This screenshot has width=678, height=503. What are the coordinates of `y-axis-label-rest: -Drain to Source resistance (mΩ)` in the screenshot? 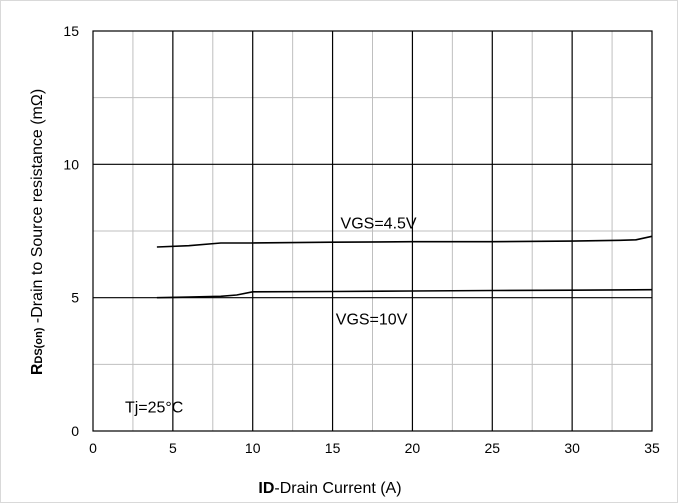 It's located at (37, 208).